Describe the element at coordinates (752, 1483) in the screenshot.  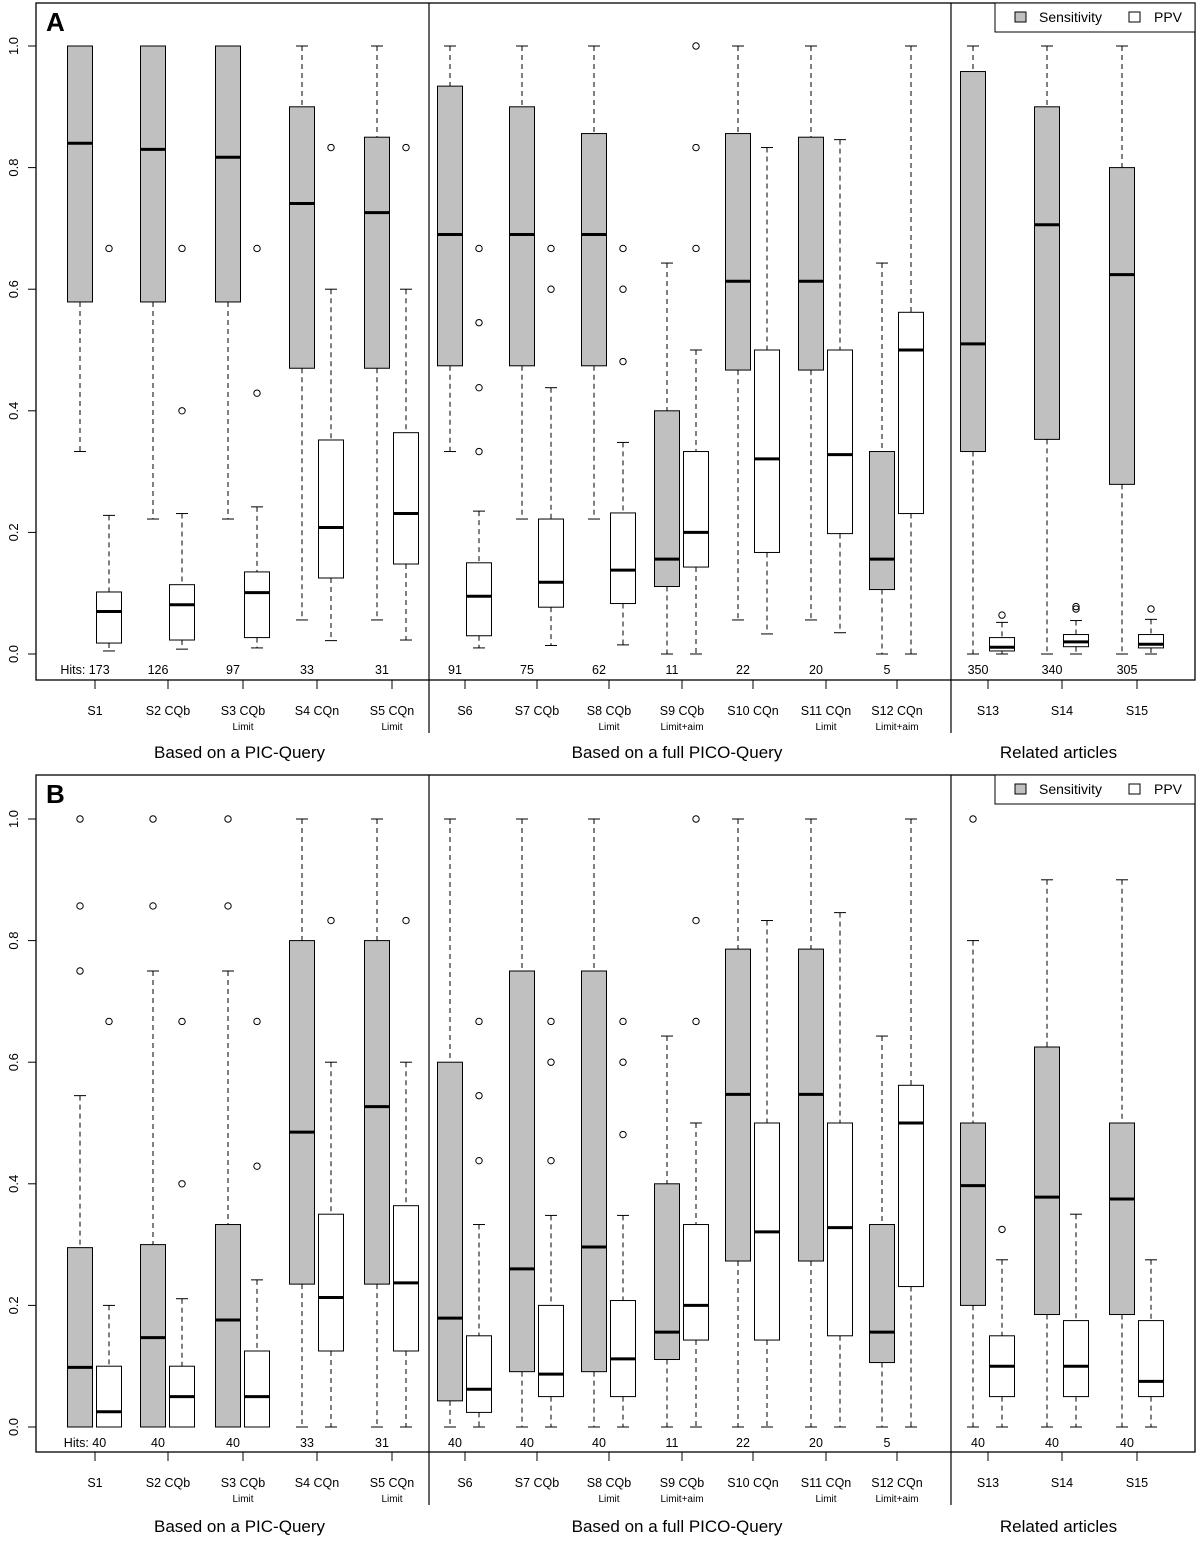
I see `x-tick-label: S10 CQn` at that location.